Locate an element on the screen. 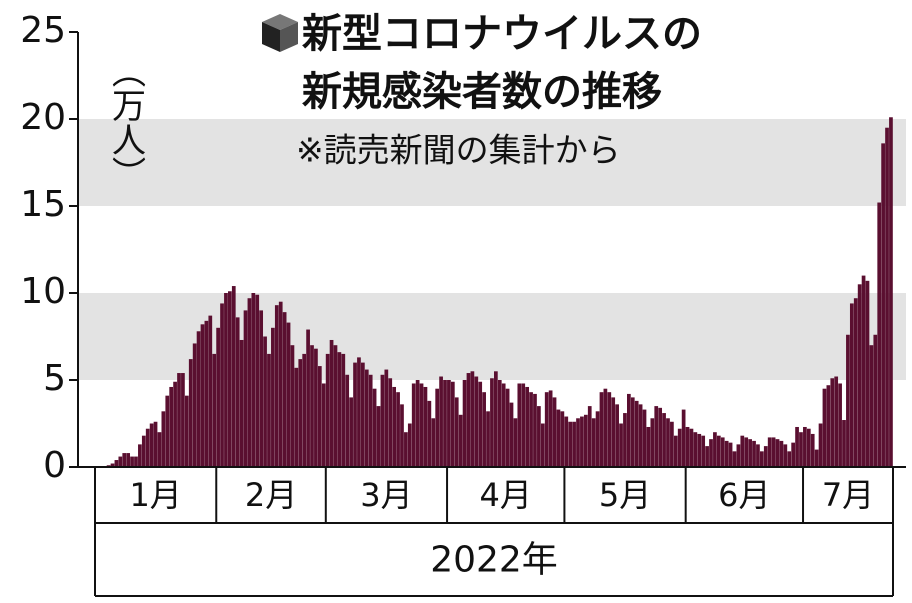 This screenshot has width=912, height=603. x-tick-label: 1月 is located at coordinates (155, 495).